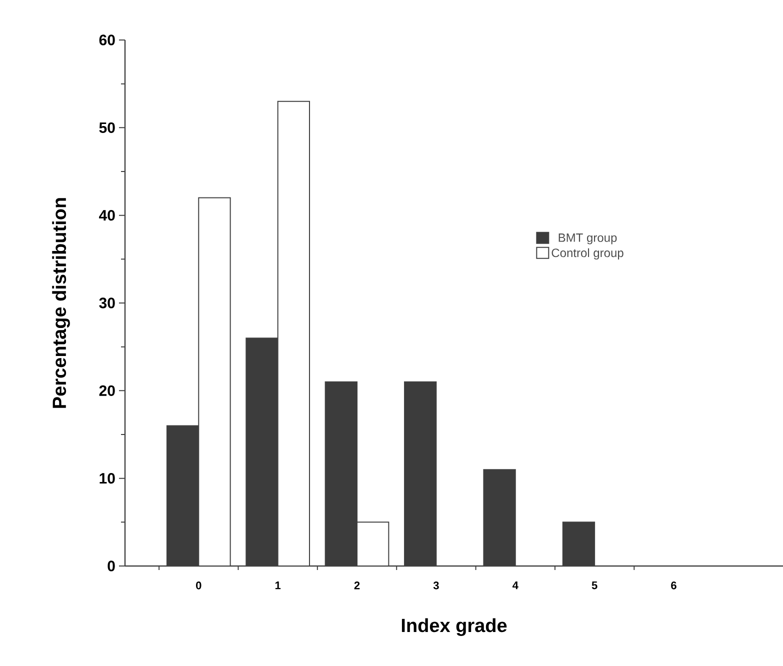 The height and width of the screenshot is (666, 783). Describe the element at coordinates (587, 239) in the screenshot. I see `legend-label: BMT group` at that location.